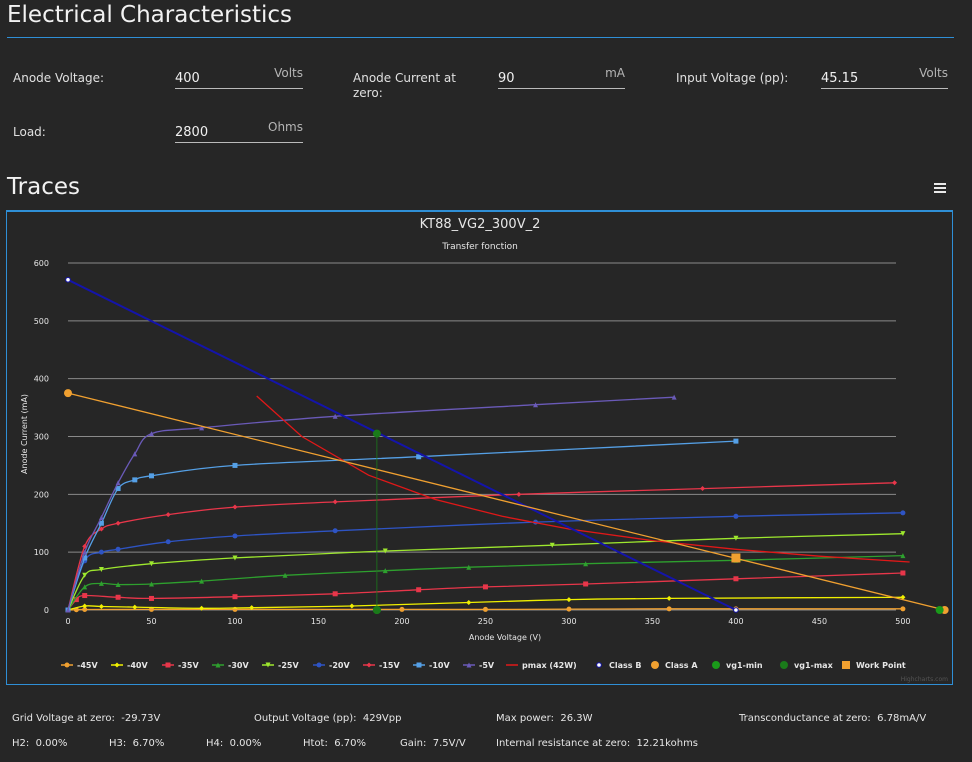 The width and height of the screenshot is (972, 762). What do you see at coordinates (404, 85) in the screenshot?
I see `anode-current-label: Anode Current at zero:` at bounding box center [404, 85].